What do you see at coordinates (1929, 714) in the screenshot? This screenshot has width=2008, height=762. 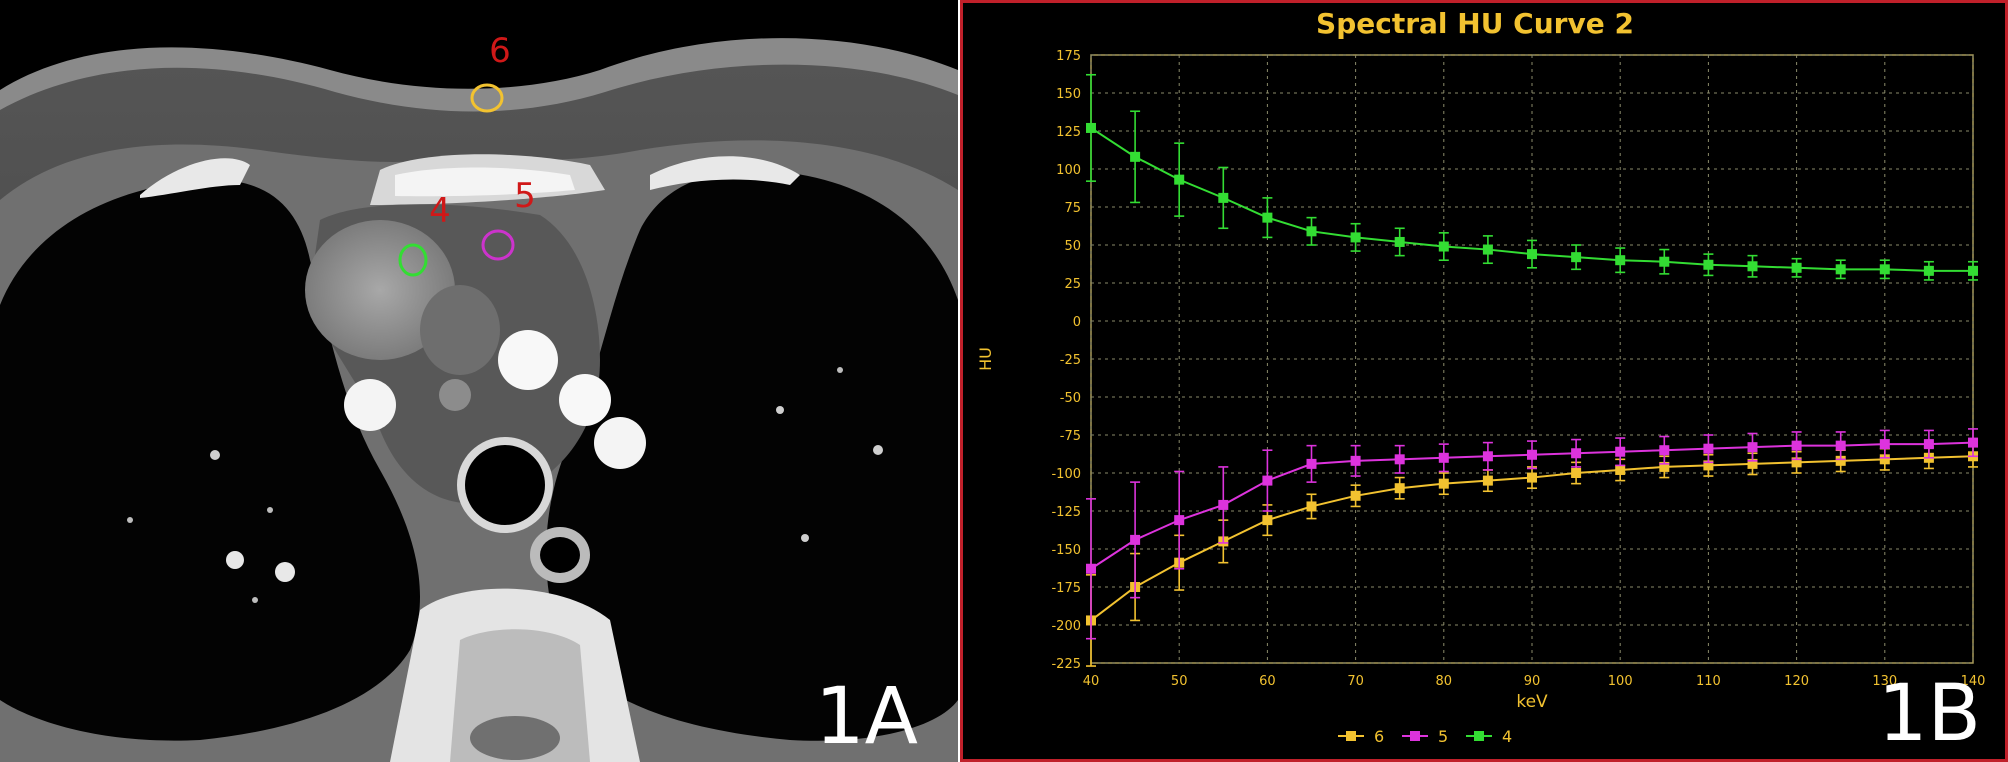 I see `panel-label-1b: 1B` at bounding box center [1929, 714].